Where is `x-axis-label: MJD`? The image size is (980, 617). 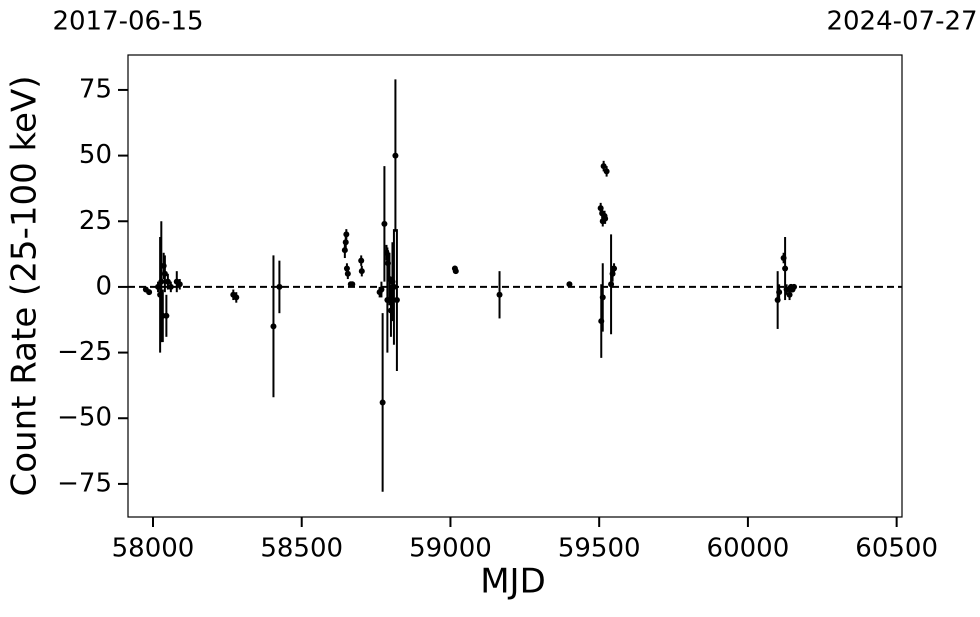 x-axis-label: MJD is located at coordinates (513, 582).